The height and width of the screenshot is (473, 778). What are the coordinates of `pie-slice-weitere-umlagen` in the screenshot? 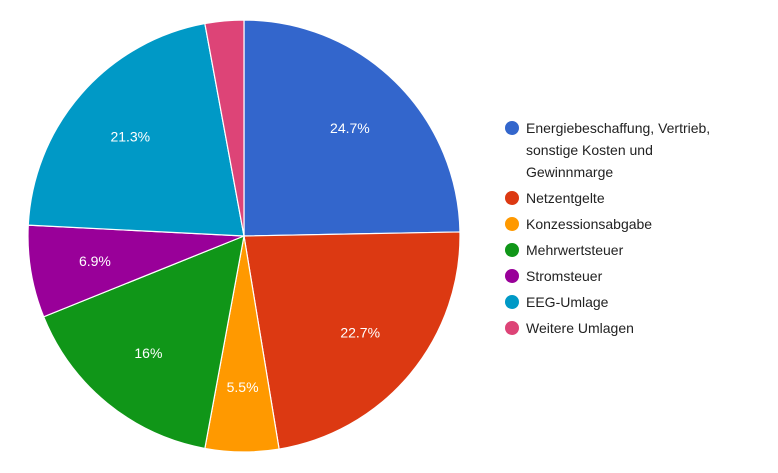 It's located at (224, 128).